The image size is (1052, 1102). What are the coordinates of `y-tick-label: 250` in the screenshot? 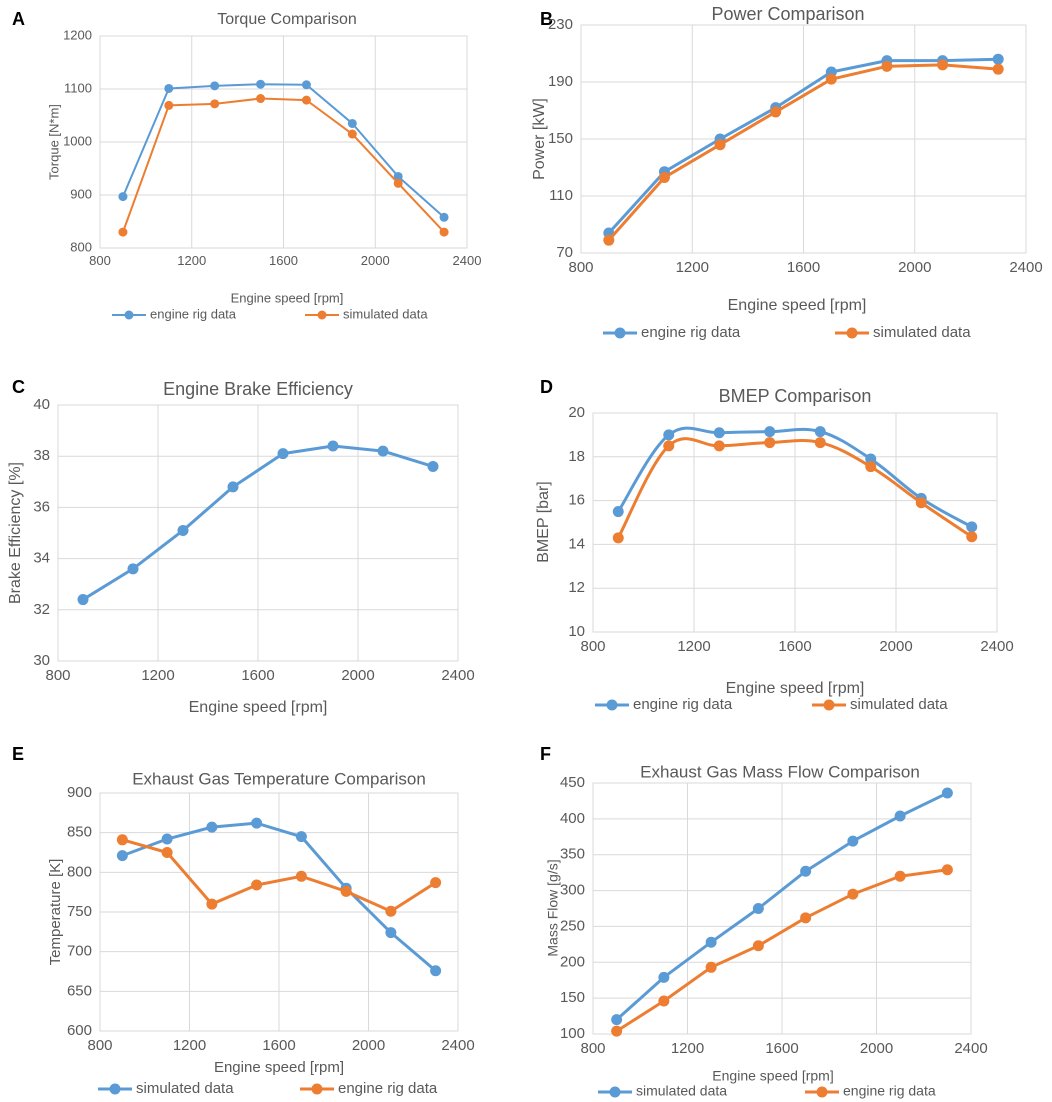 It's located at (572, 925).